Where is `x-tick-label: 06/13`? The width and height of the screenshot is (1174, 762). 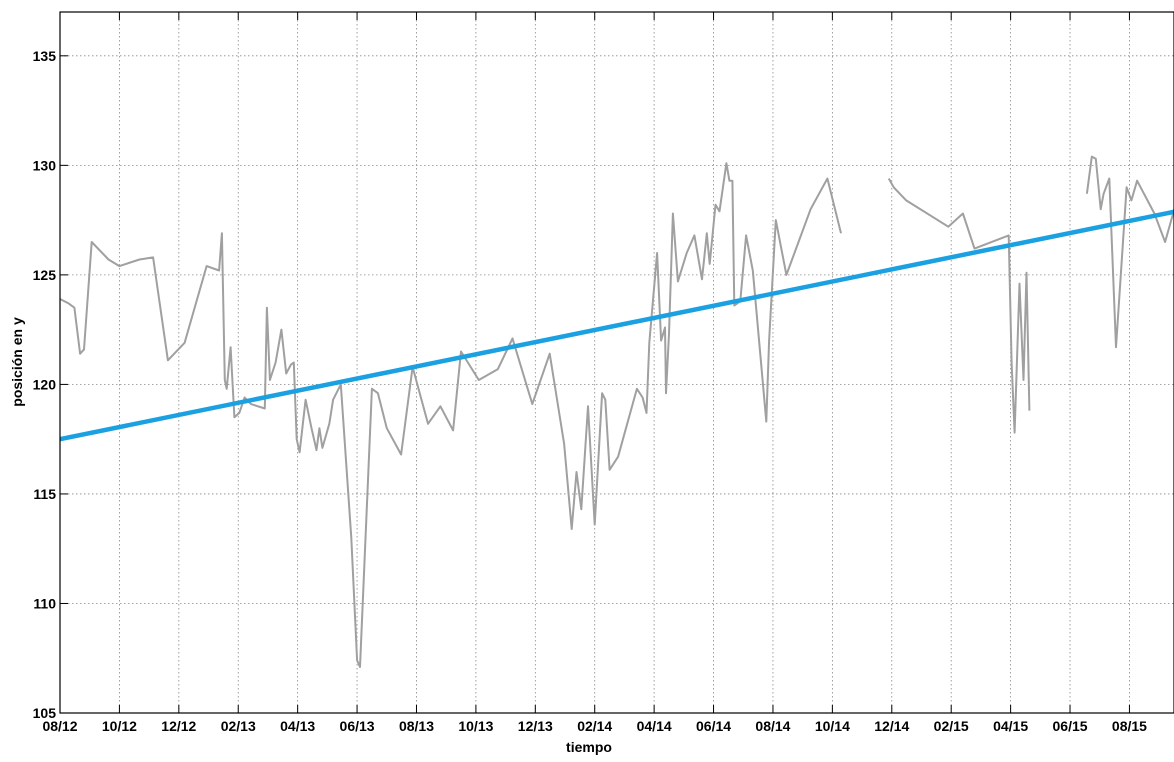
x-tick-label: 06/13 is located at coordinates (357, 726).